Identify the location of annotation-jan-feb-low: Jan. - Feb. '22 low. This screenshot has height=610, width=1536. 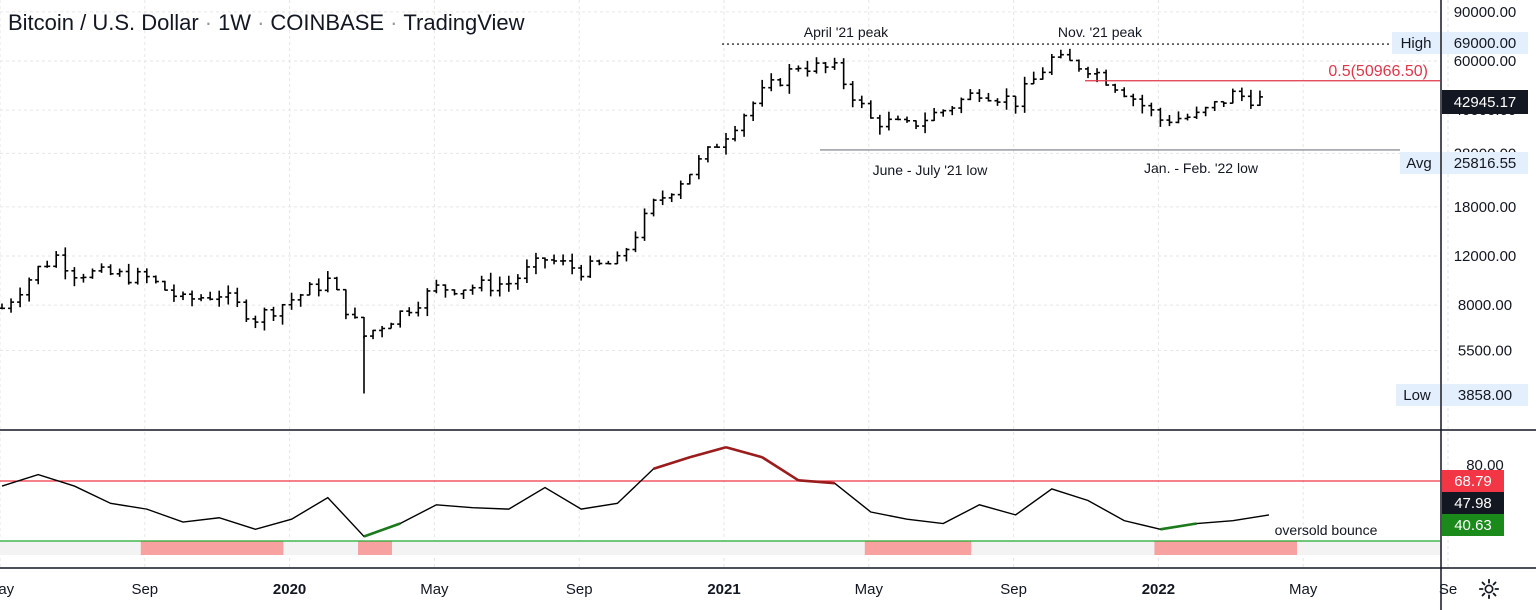
(1201, 168).